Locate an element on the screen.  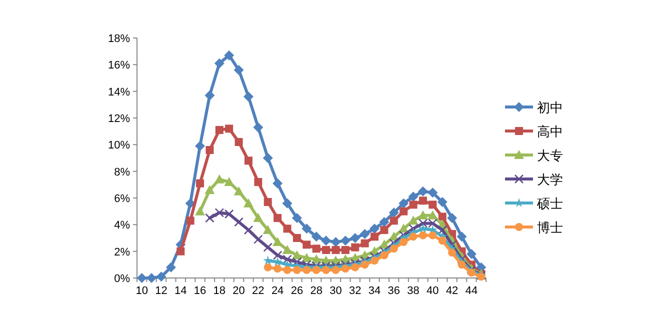
legend-label: 大学 is located at coordinates (550, 179).